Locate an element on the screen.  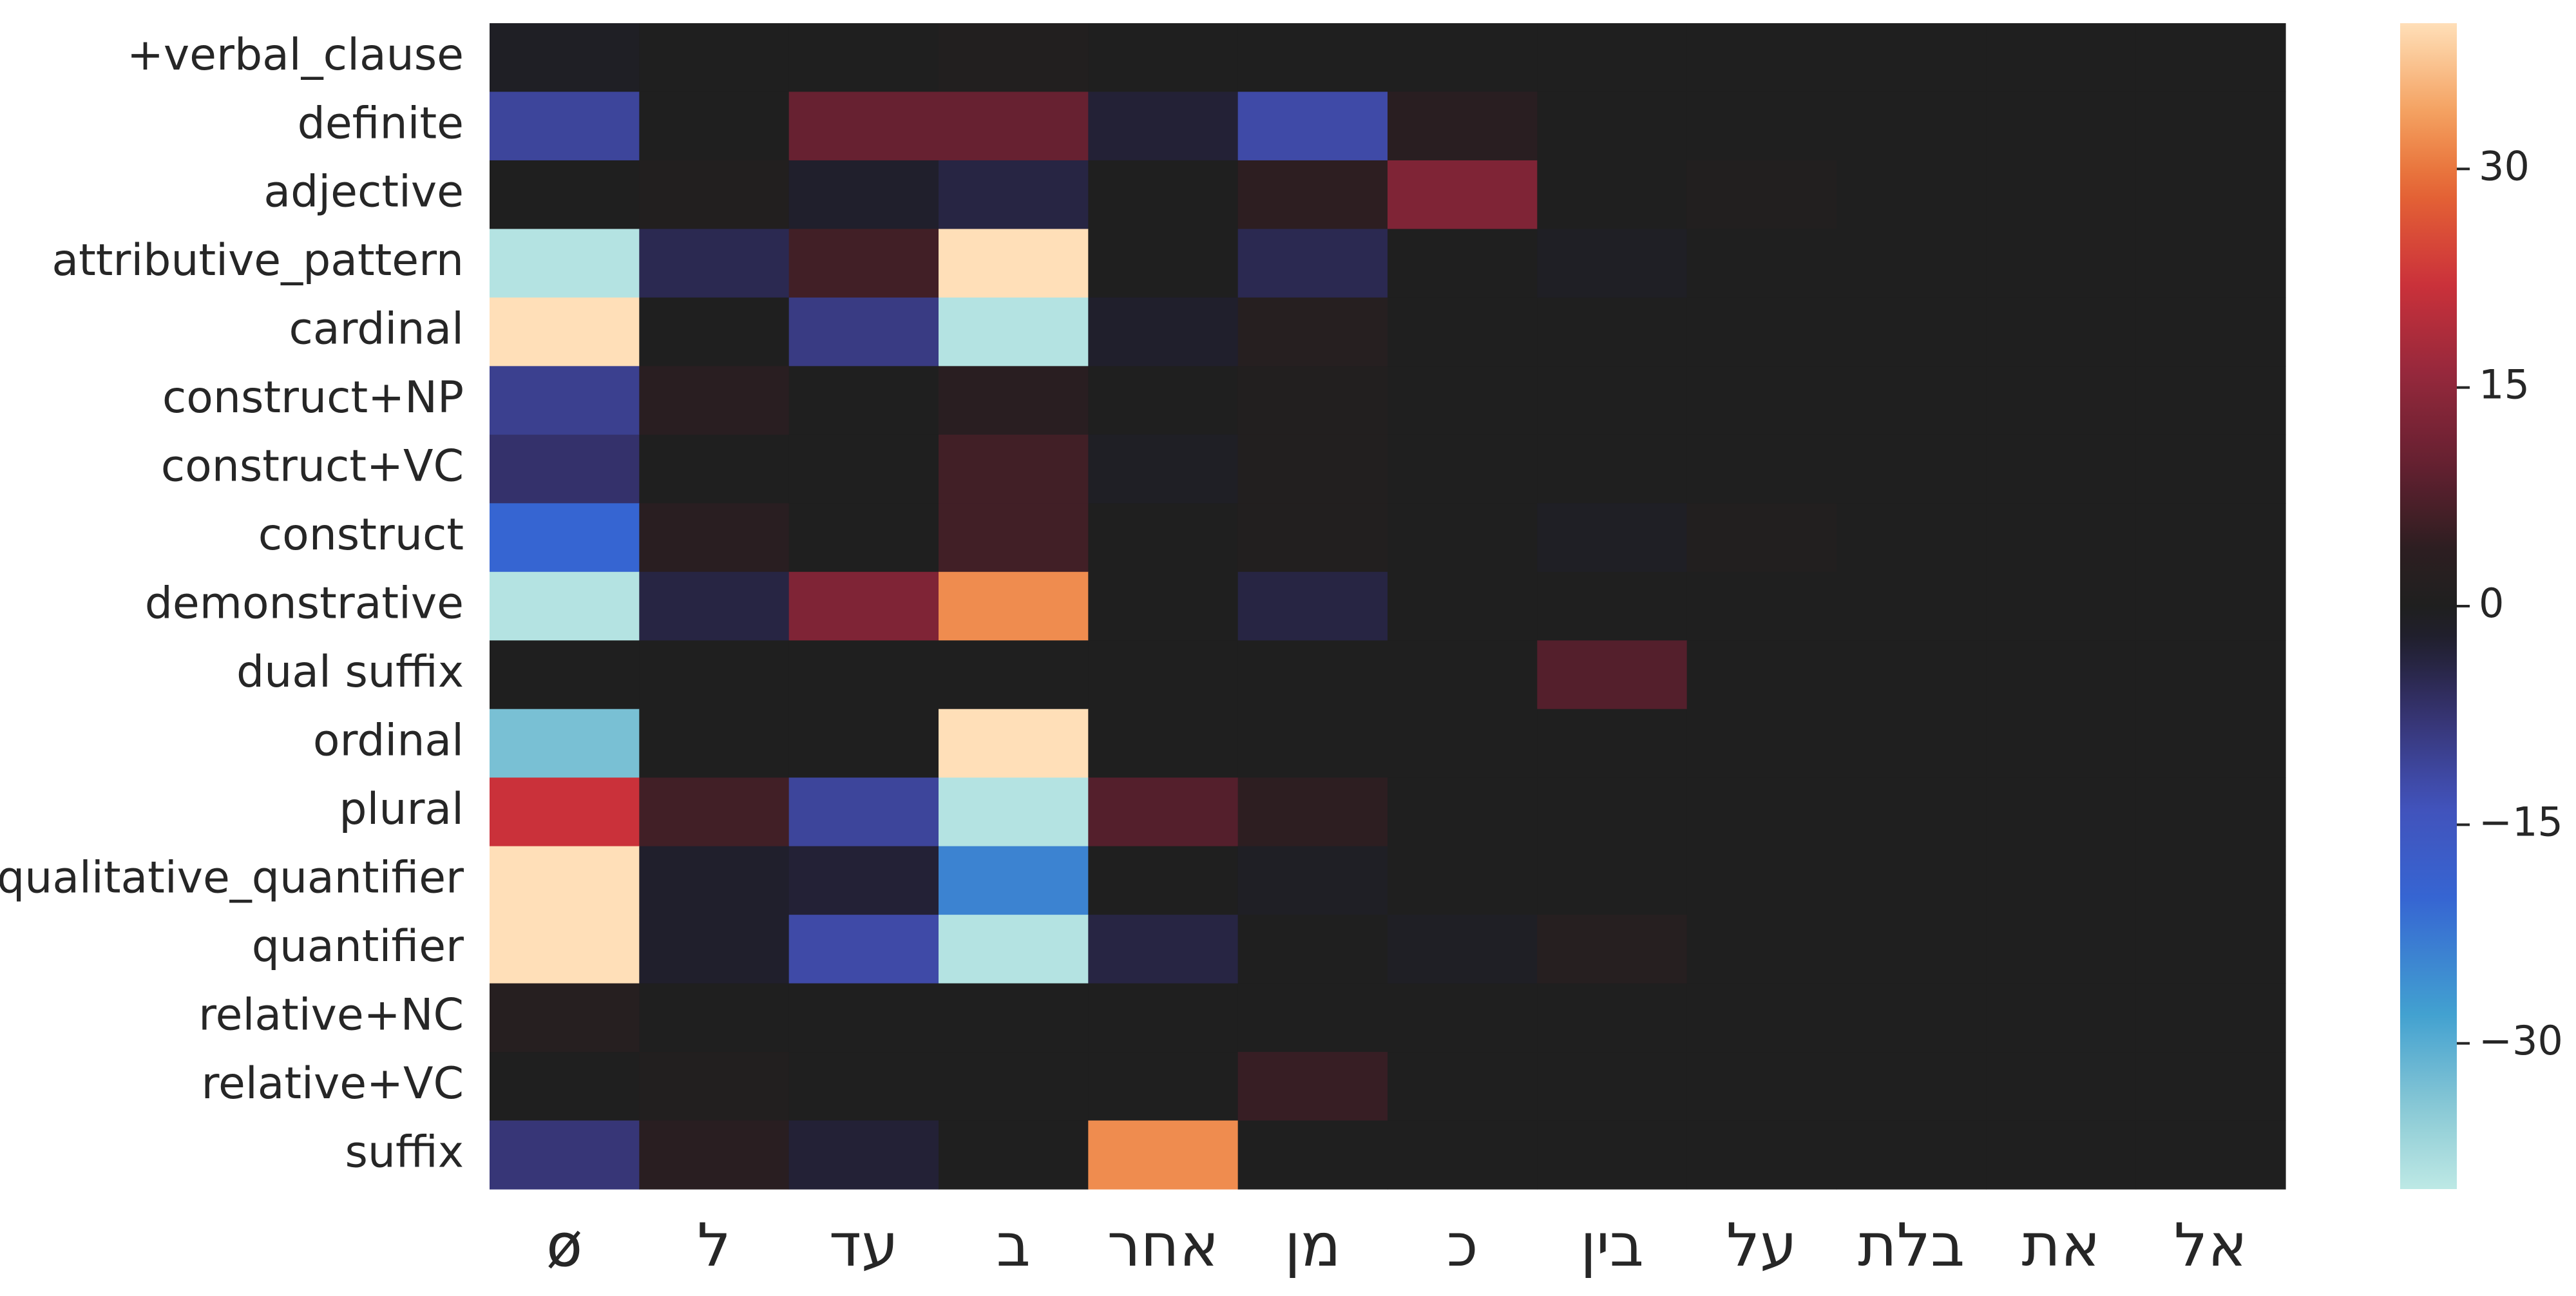
column-label: על is located at coordinates (1761, 1245).